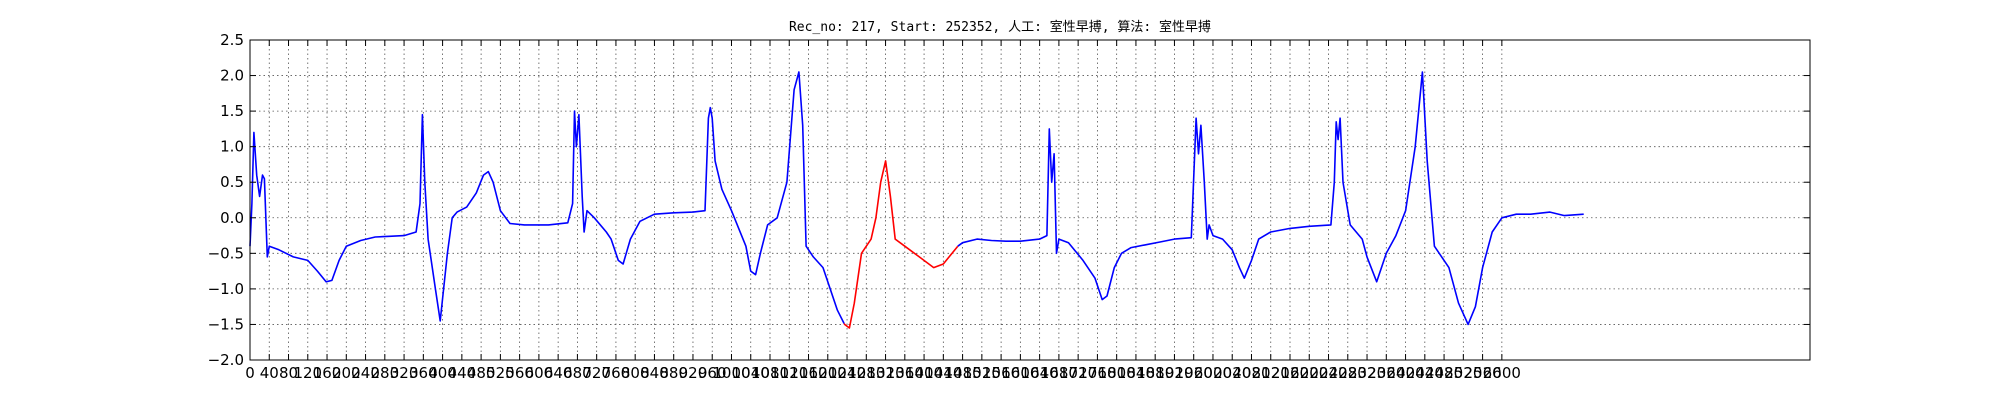 The image size is (2000, 400). What do you see at coordinates (1386, 373) in the screenshot?
I see `x-tick-label: 2360` at bounding box center [1386, 373].